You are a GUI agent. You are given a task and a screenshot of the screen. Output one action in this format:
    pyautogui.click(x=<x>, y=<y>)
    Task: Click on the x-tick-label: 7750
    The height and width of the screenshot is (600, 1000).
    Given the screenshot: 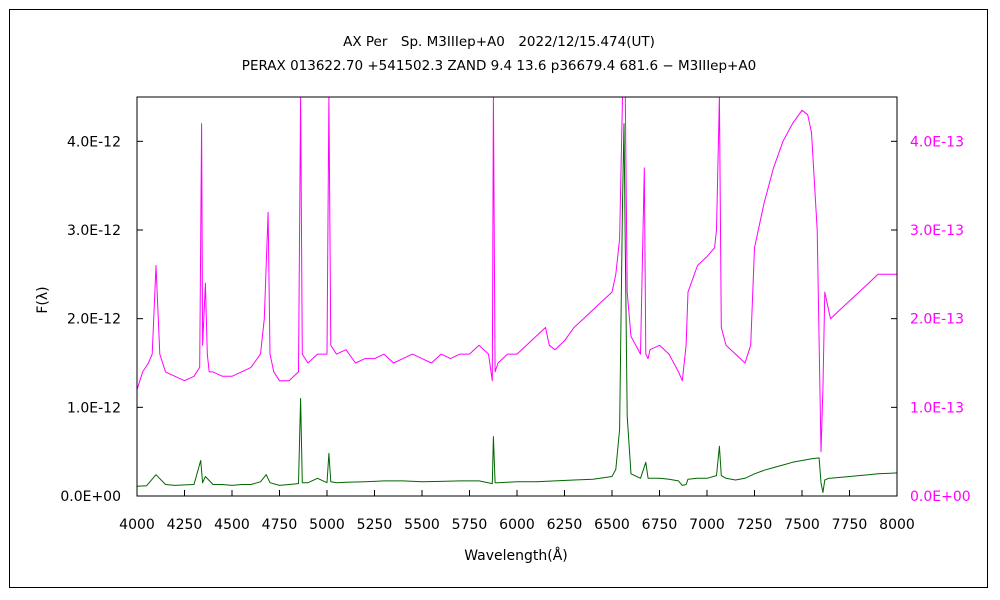 What is the action you would take?
    pyautogui.click(x=850, y=525)
    